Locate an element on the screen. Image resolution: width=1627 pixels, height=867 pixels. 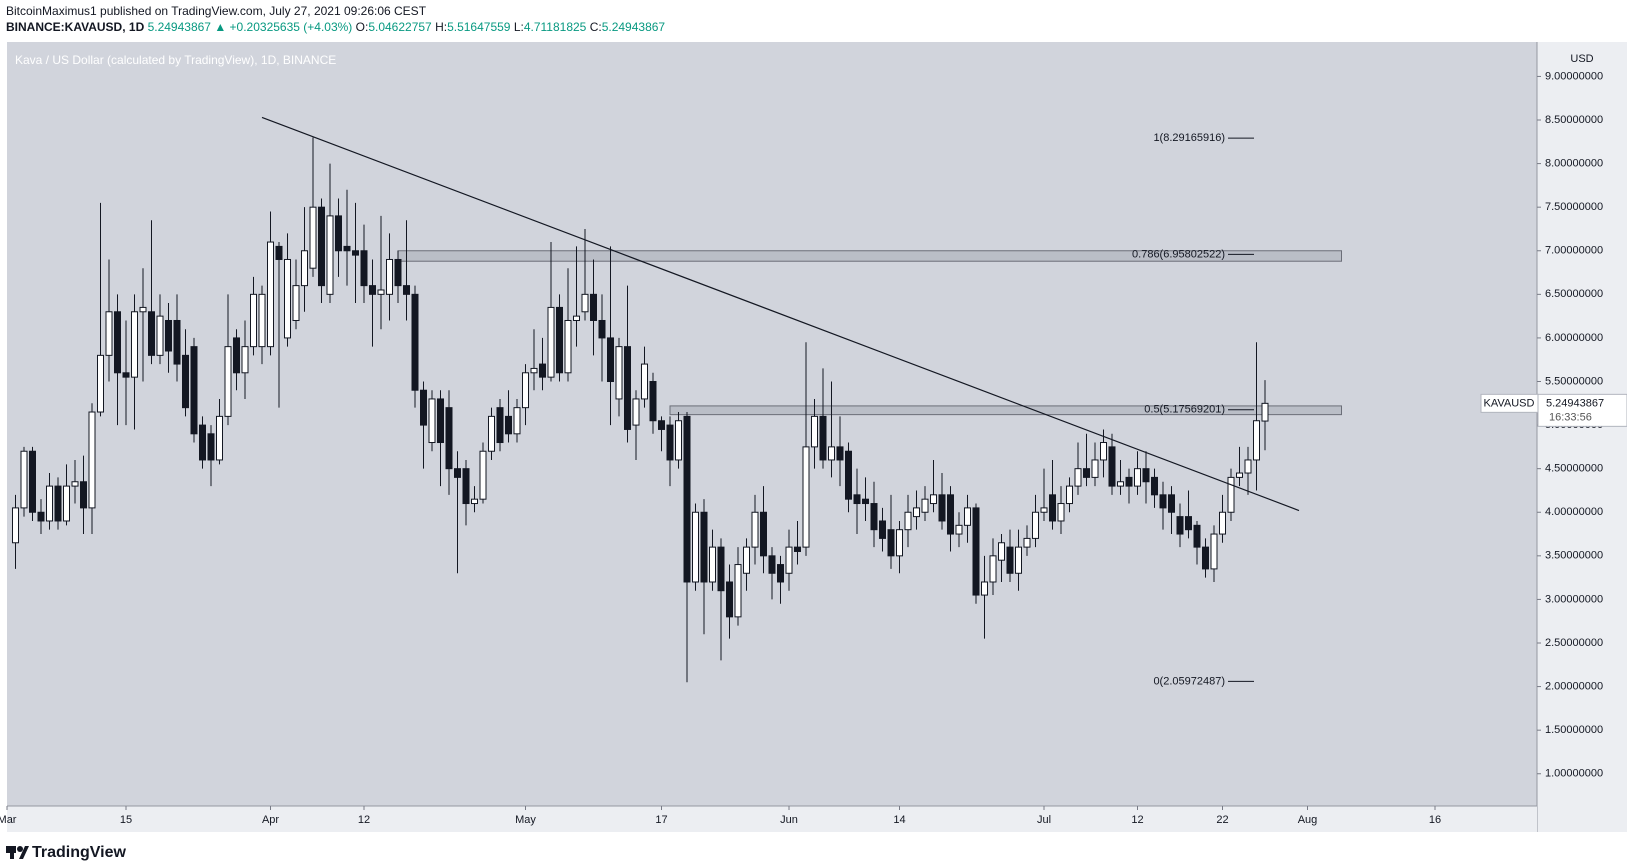
y-axis-label: USD is located at coordinates (1581, 59).